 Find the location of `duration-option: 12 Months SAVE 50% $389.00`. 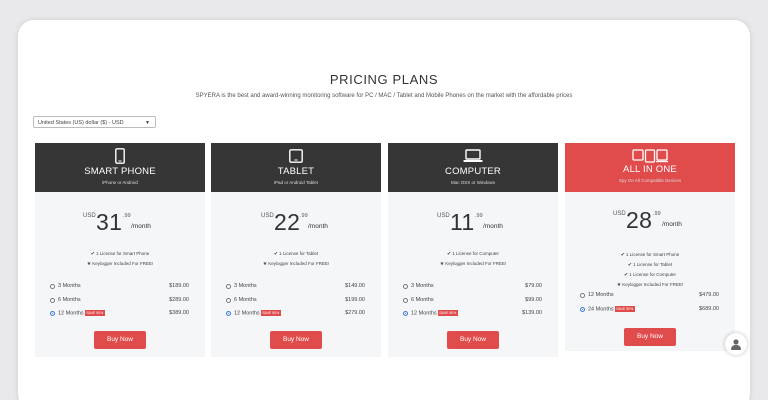

duration-option: 12 Months SAVE 50% $389.00 is located at coordinates (119, 317).